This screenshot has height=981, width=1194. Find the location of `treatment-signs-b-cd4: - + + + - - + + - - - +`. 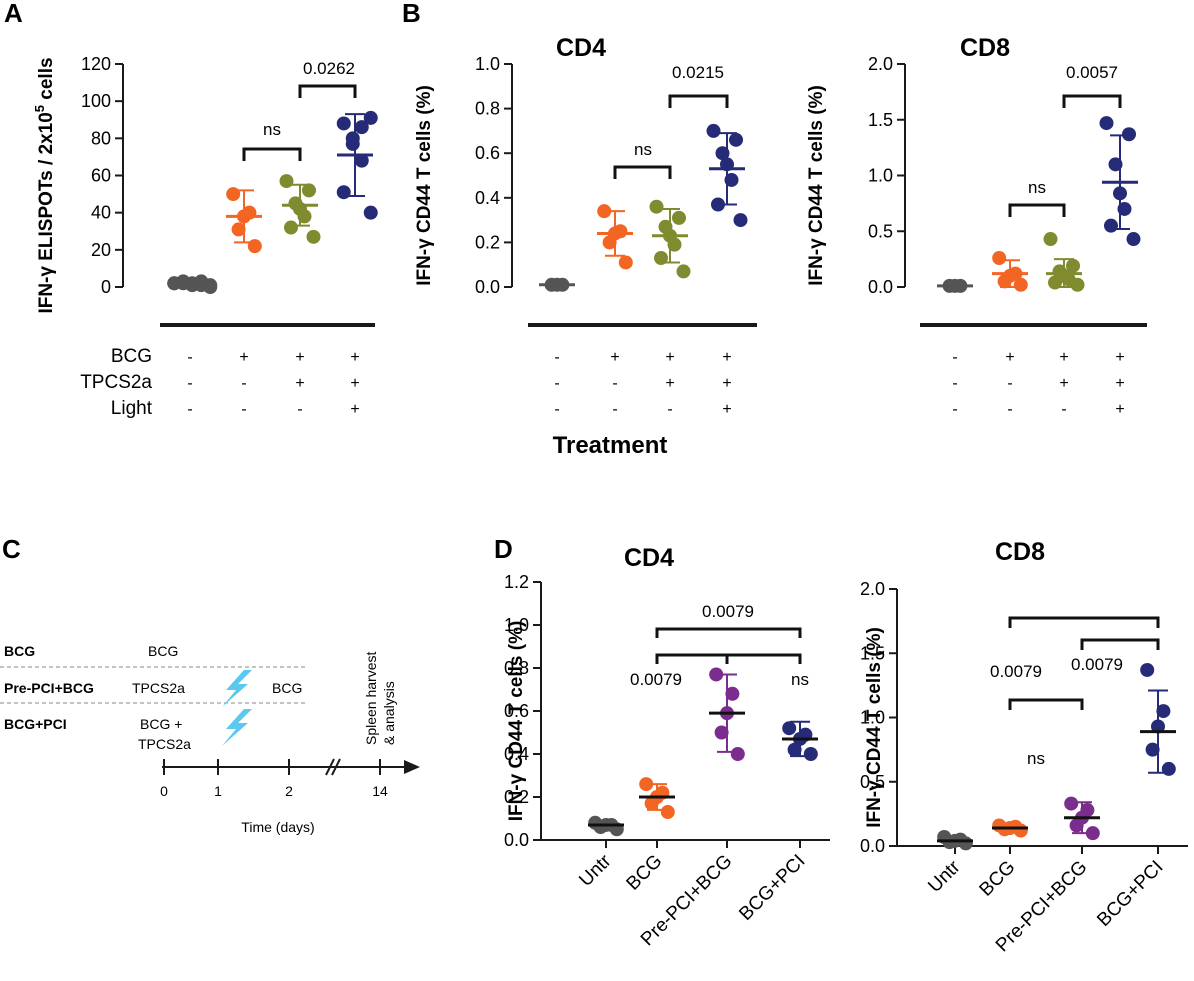

treatment-signs-b-cd4: - + + + - - + + - - - + is located at coordinates (642, 383).